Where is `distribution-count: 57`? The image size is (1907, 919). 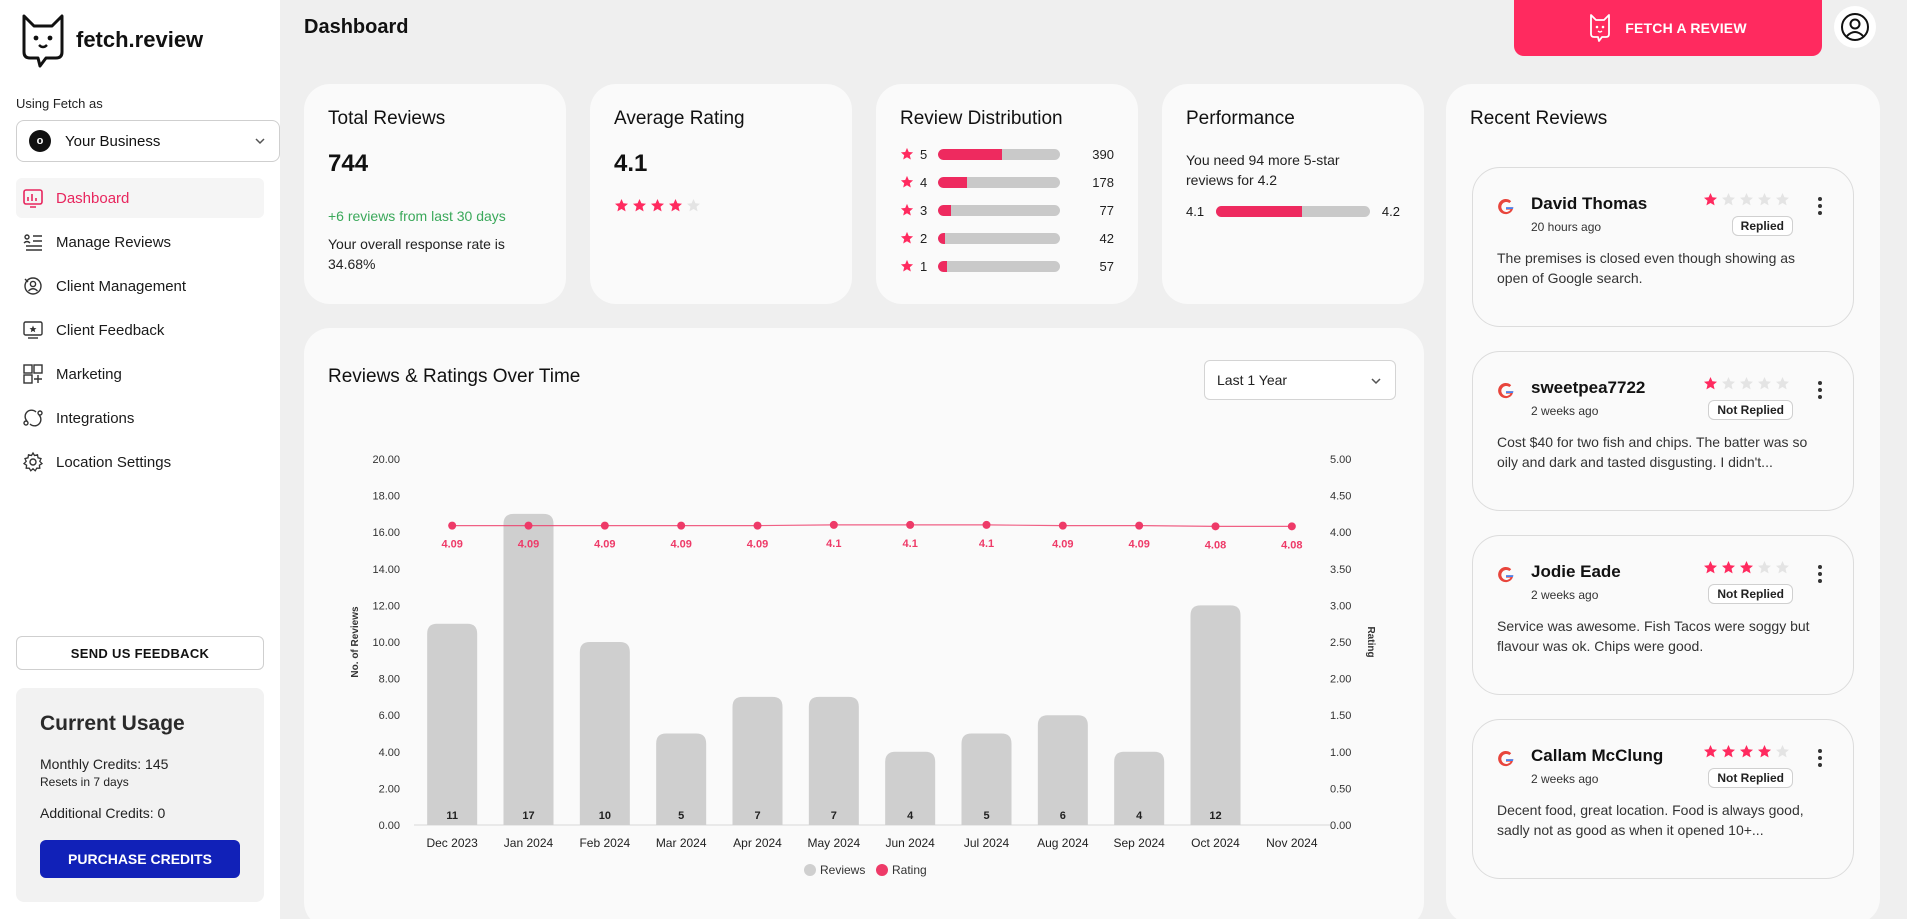
distribution-count: 57 is located at coordinates (1106, 266).